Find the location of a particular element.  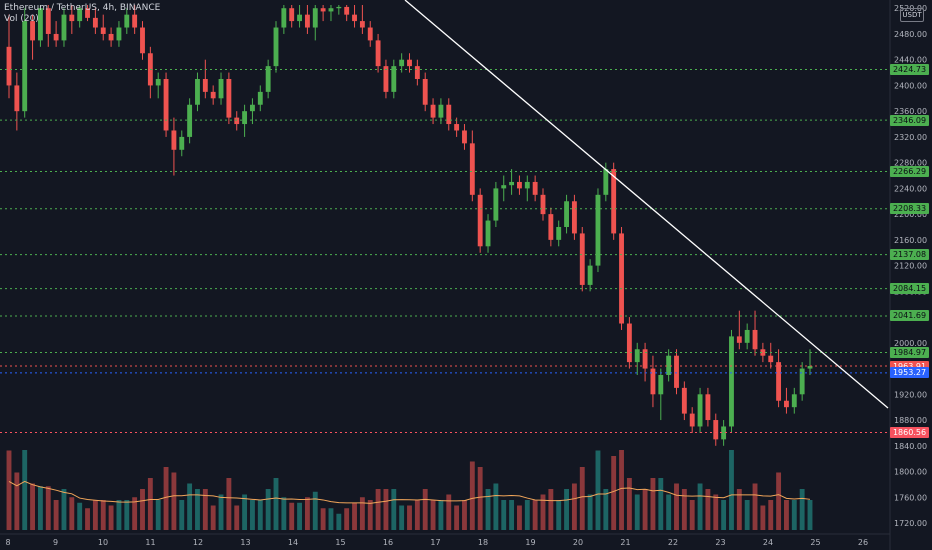

time-tick-label: 10 is located at coordinates (103, 542).